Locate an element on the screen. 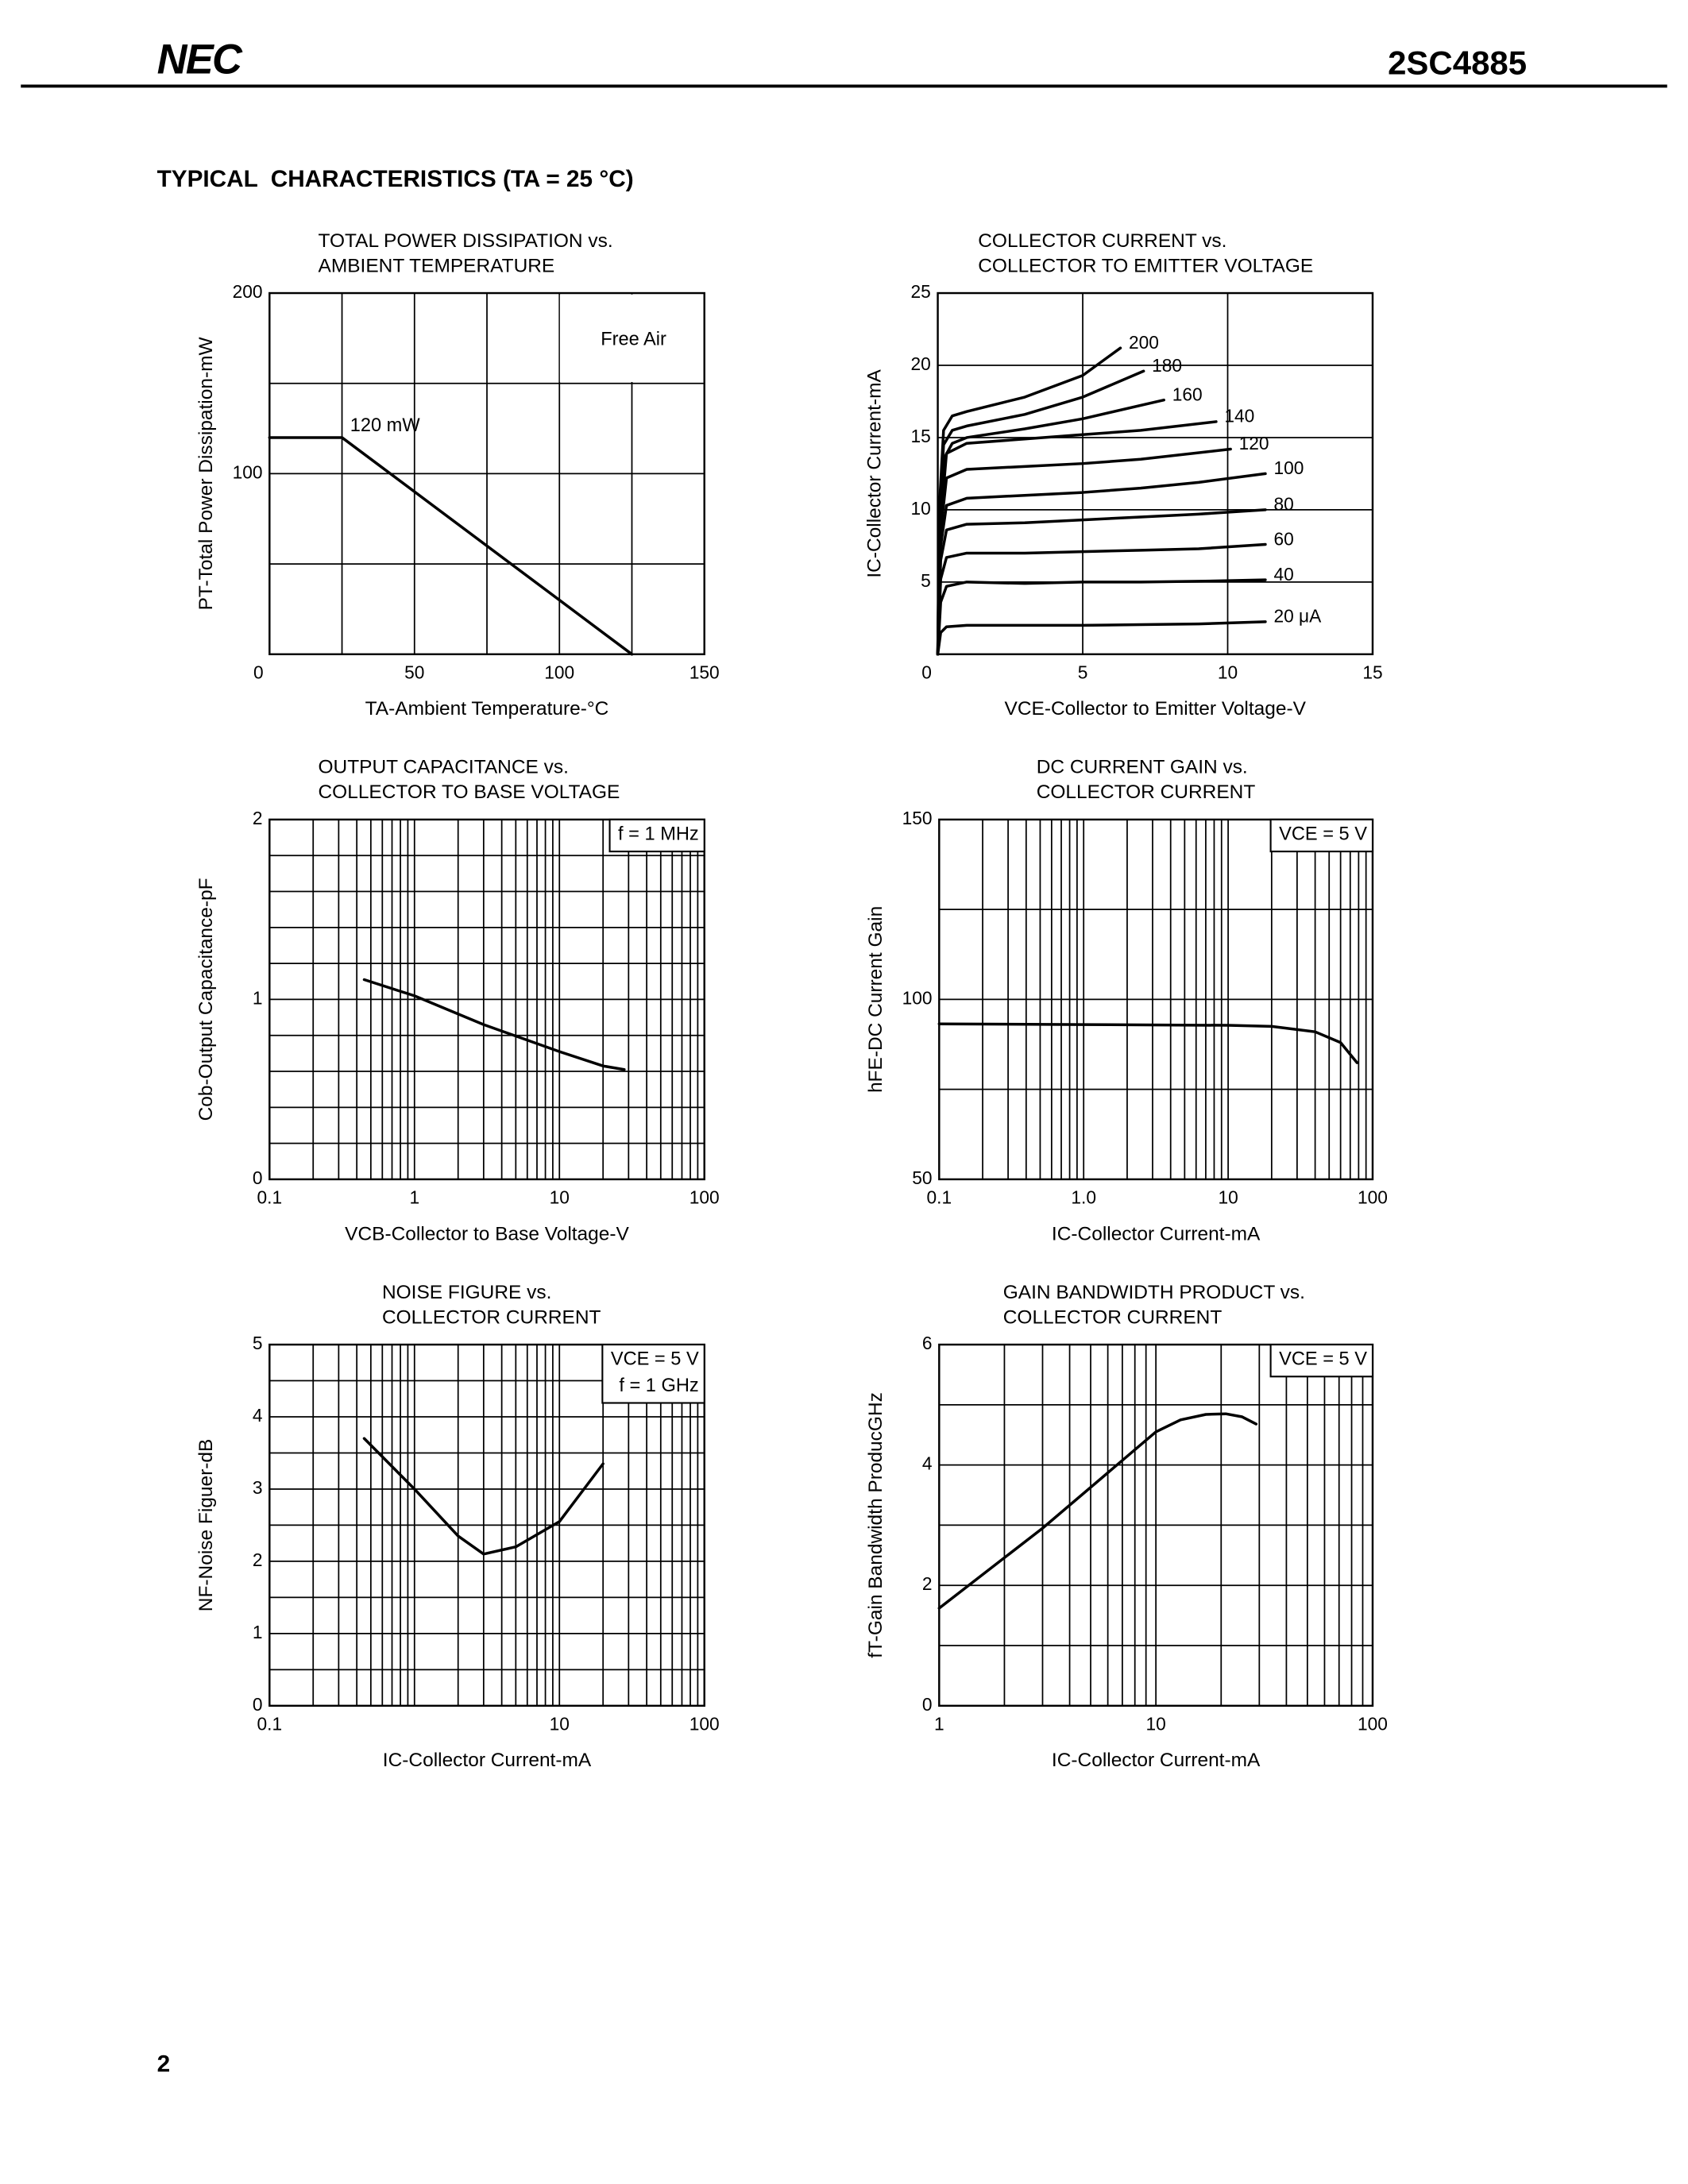 The width and height of the screenshot is (1688, 2184). y-tick-label: 100 is located at coordinates (918, 997).